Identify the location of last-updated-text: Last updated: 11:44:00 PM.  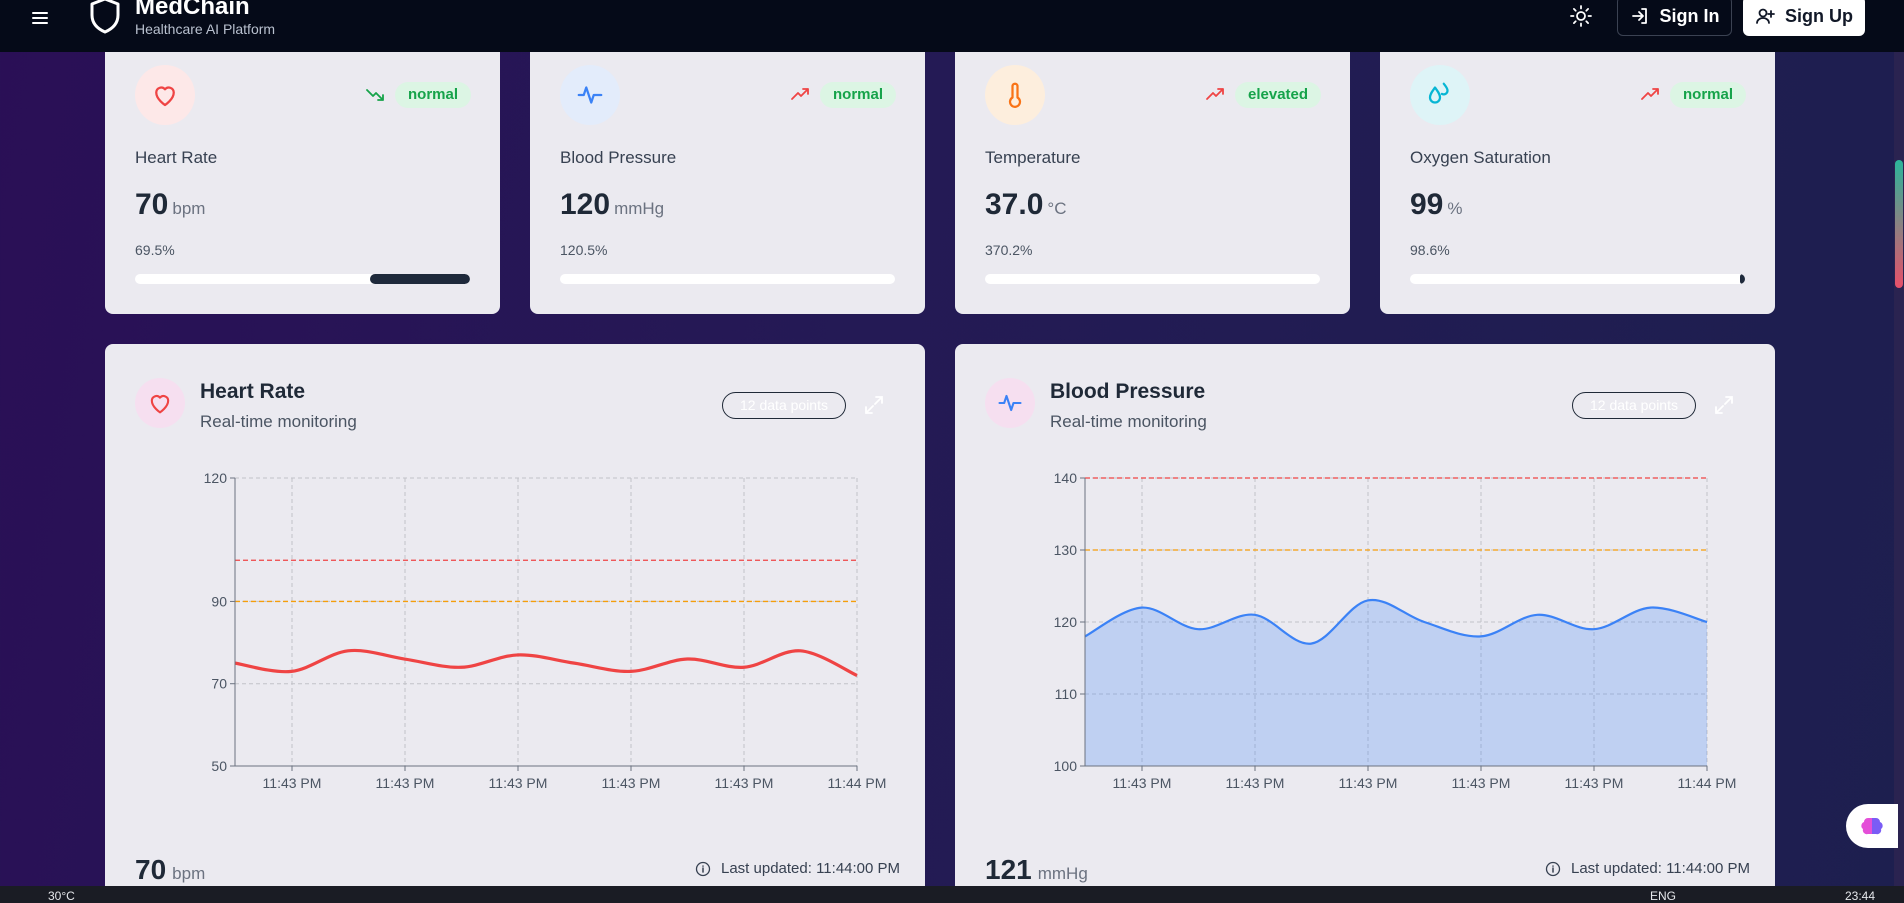
(811, 868).